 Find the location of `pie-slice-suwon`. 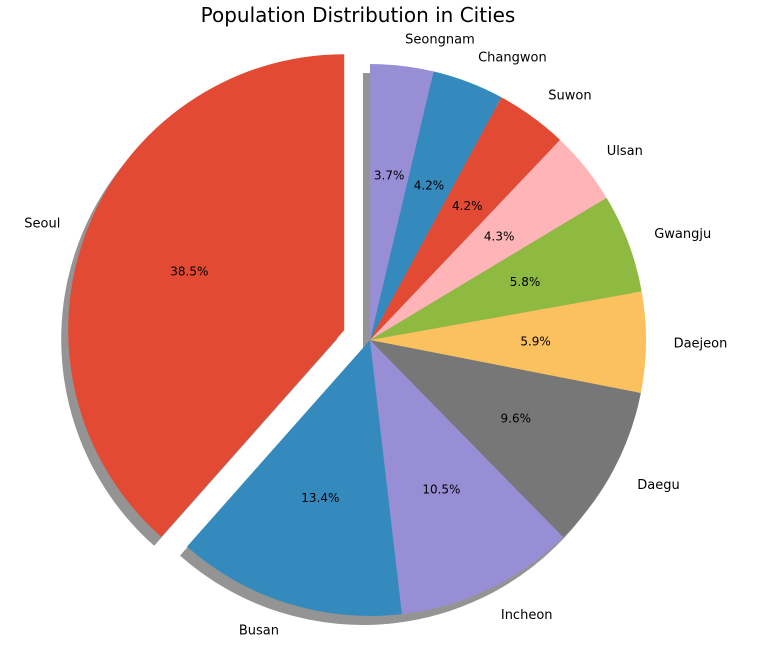

pie-slice-suwon is located at coordinates (465, 218).